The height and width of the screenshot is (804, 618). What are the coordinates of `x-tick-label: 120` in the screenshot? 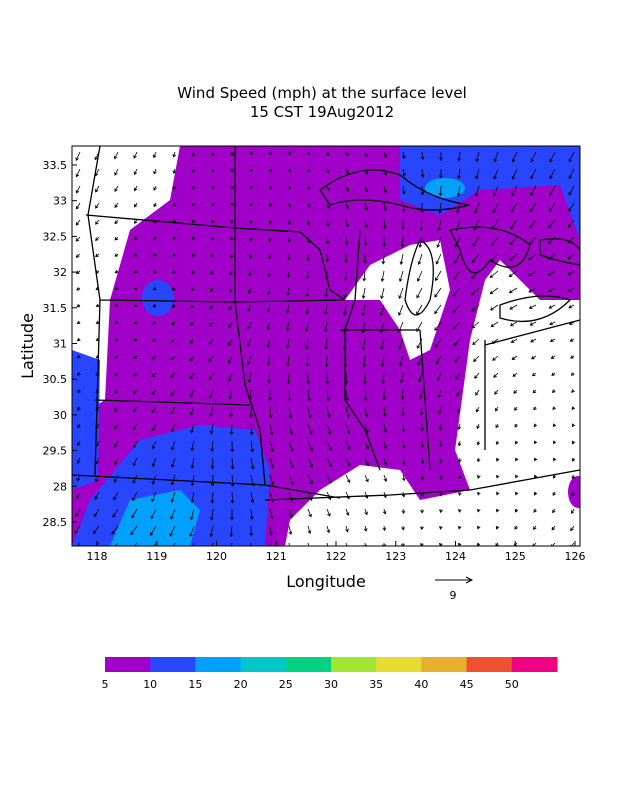 It's located at (216, 556).